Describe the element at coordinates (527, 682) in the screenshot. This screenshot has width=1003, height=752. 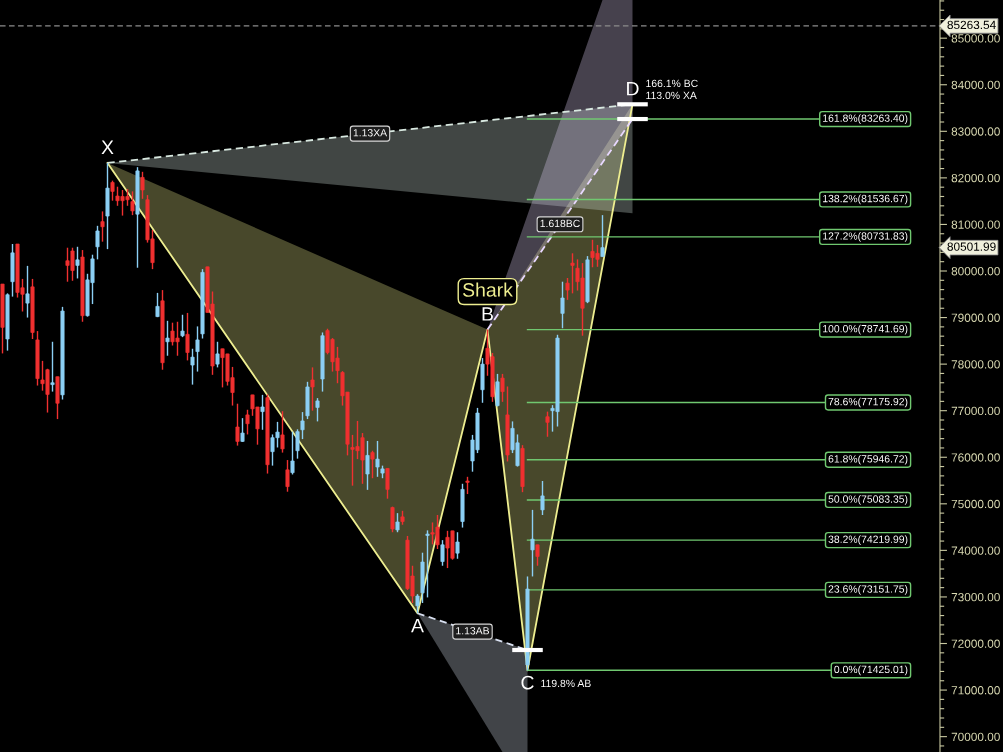
I see `data-label: C` at that location.